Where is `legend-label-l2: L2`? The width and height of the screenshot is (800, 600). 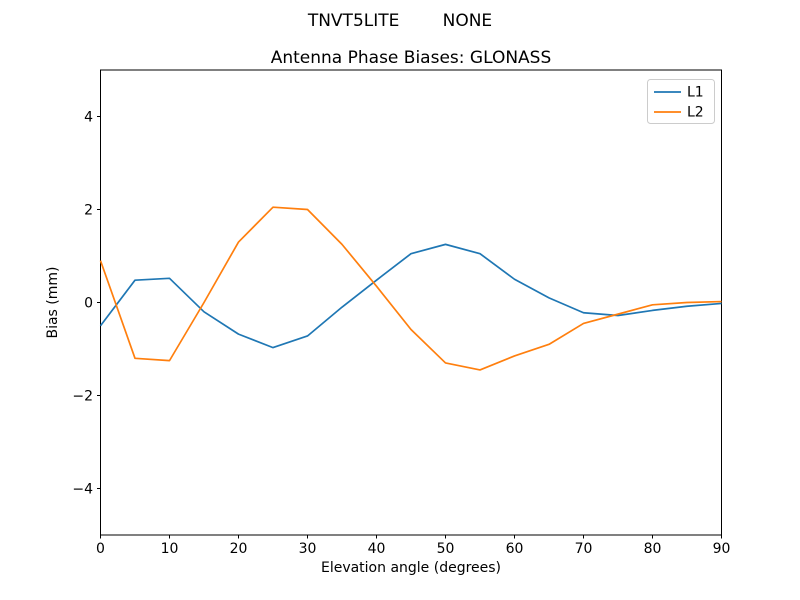 legend-label-l2: L2 is located at coordinates (695, 113).